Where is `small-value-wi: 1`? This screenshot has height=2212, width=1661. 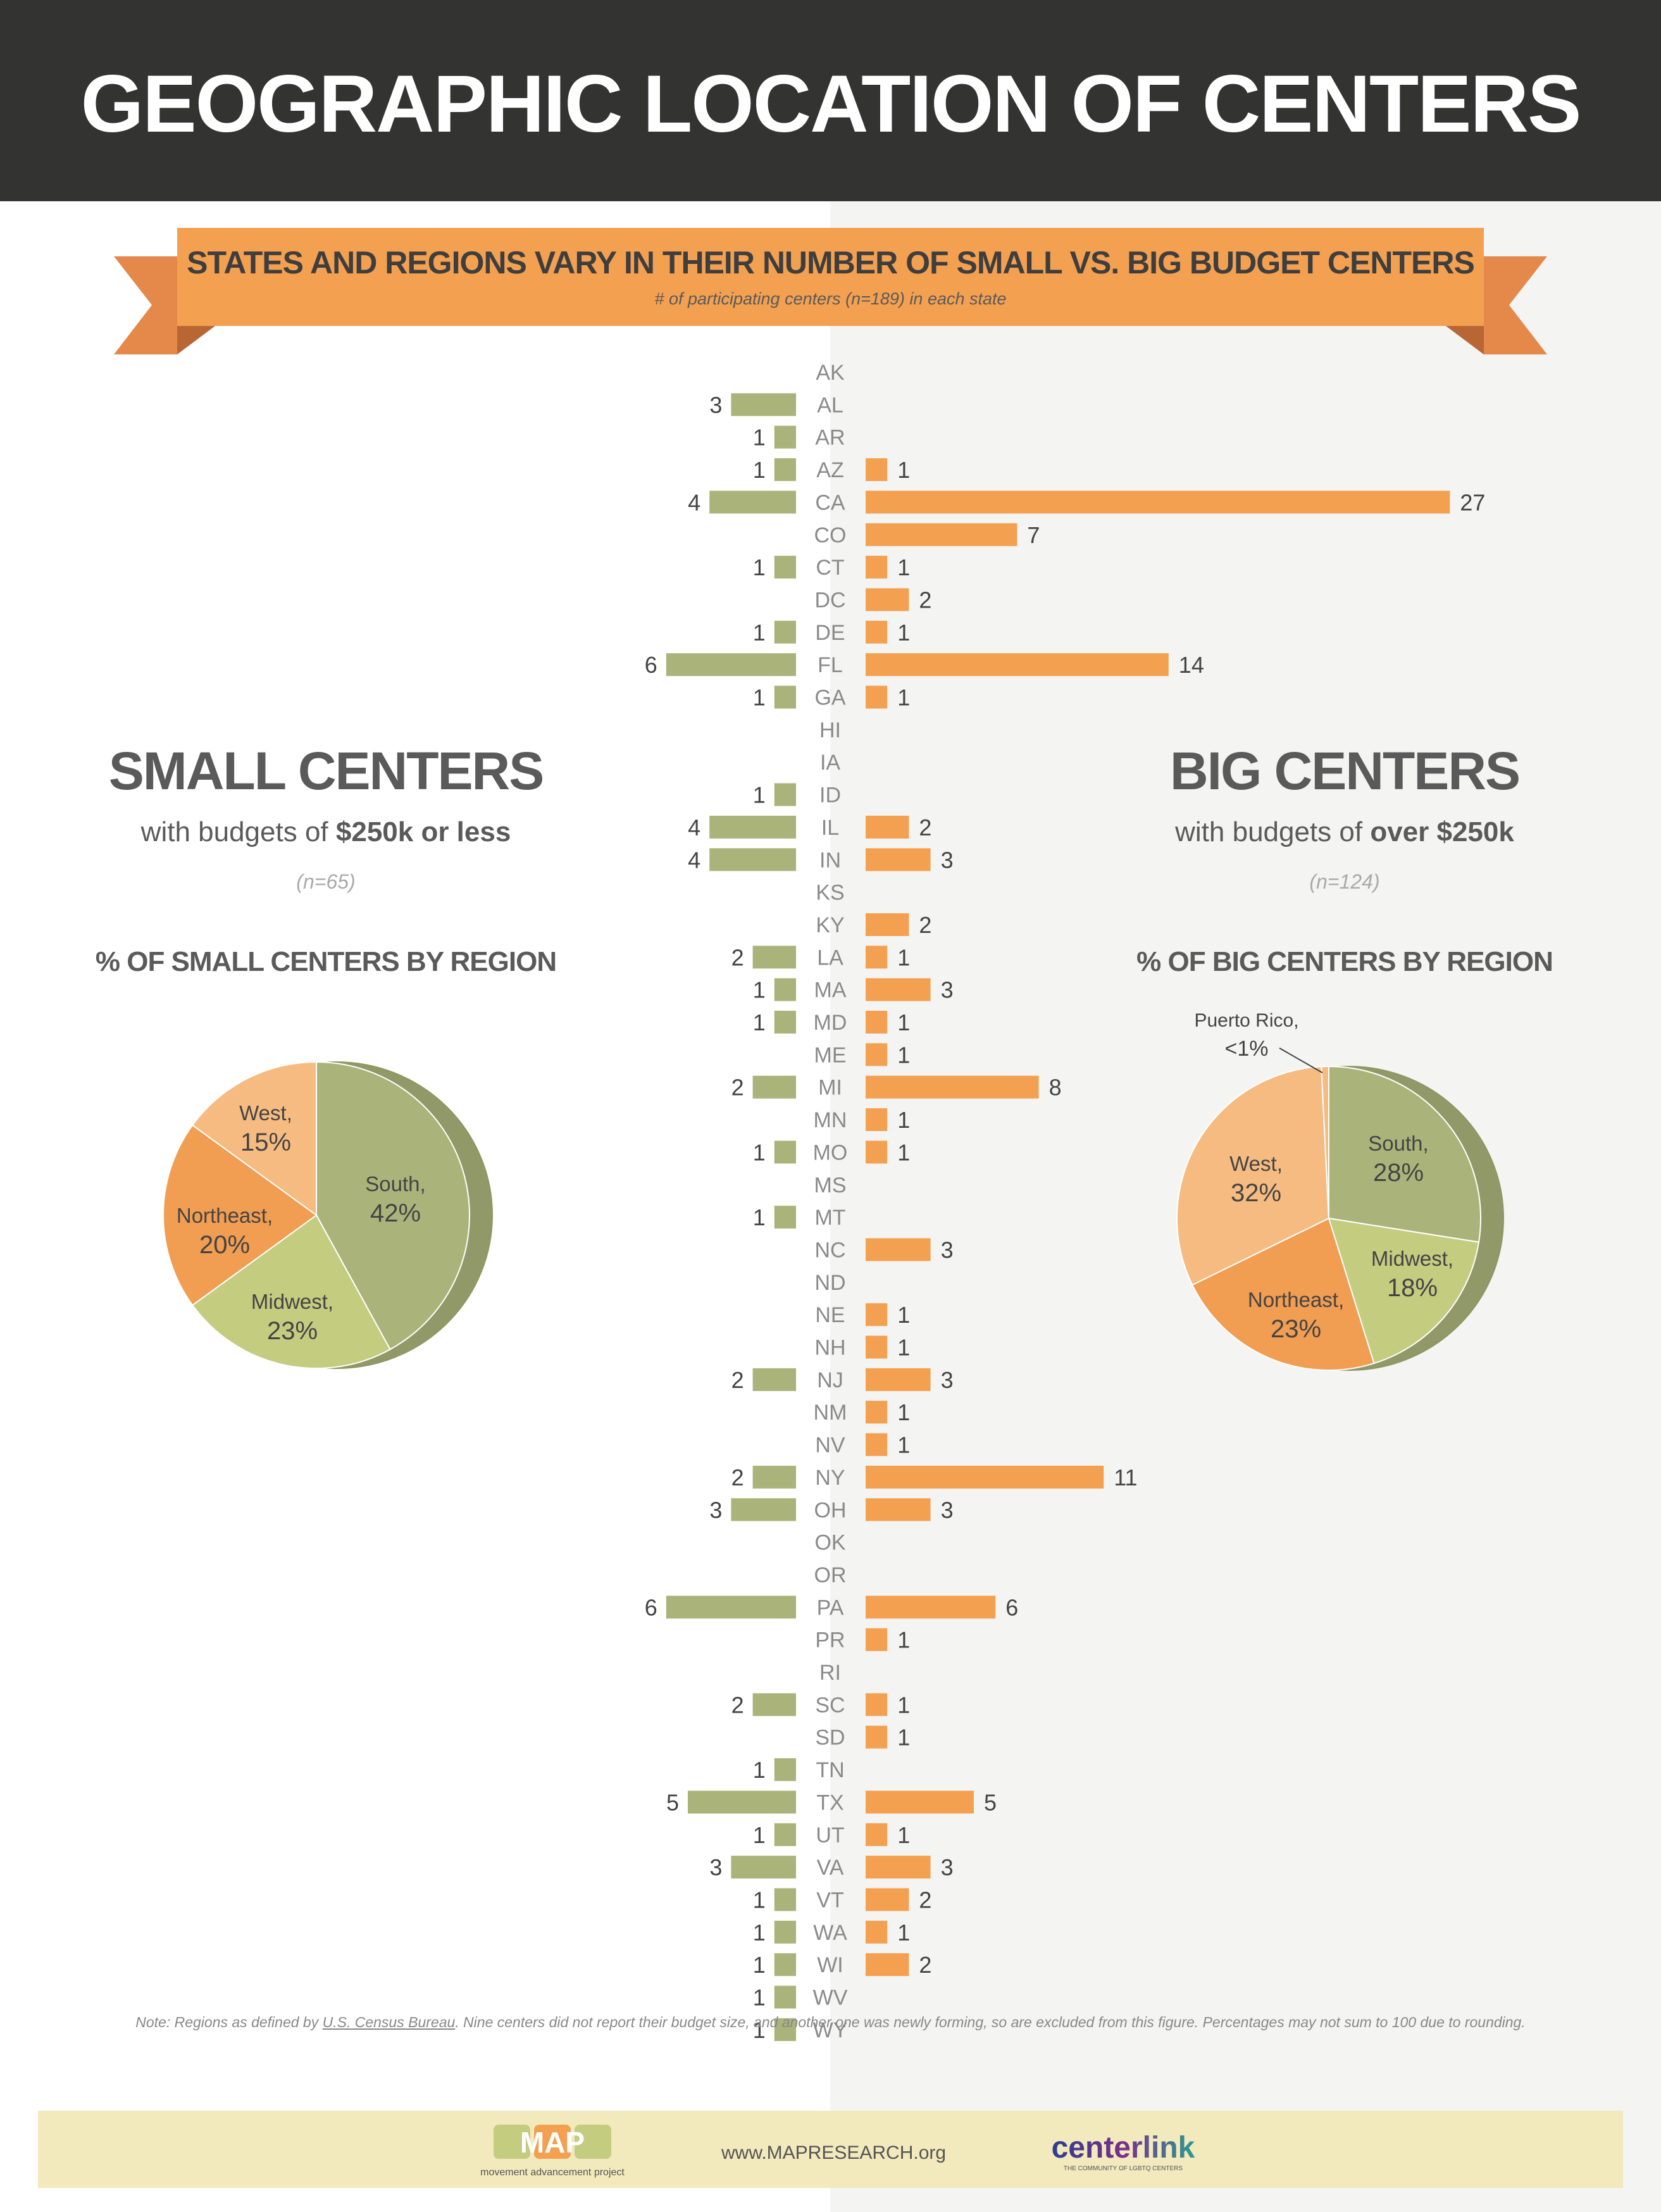 small-value-wi: 1 is located at coordinates (759, 1965).